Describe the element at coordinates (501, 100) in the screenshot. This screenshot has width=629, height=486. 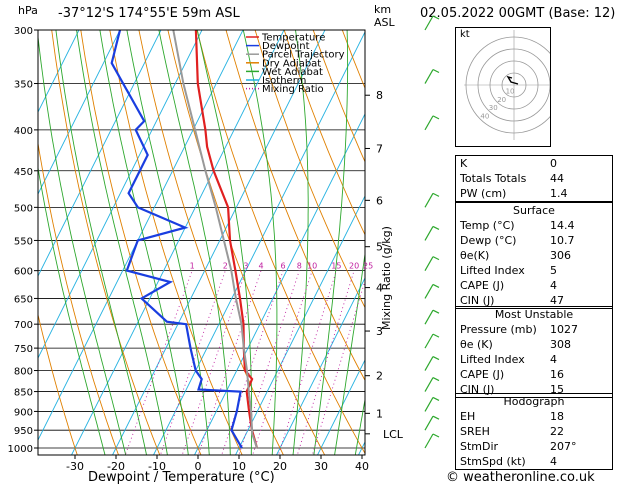
I see `hodograph-ring-label: 20` at that location.